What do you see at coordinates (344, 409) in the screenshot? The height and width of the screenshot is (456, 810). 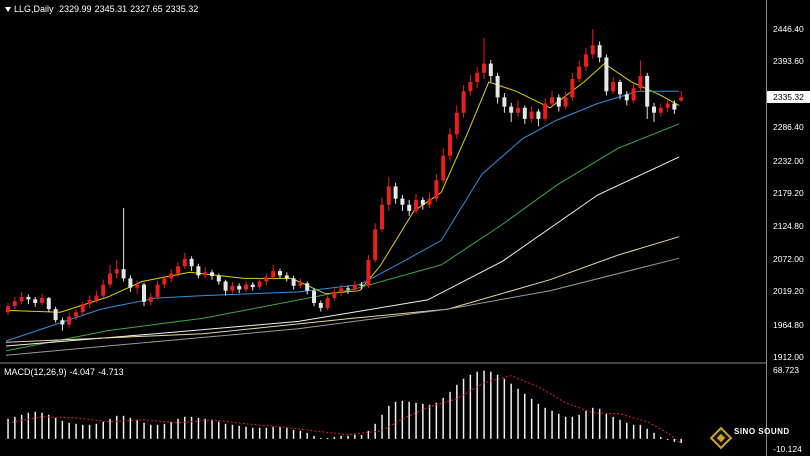 I see `macd-signal-line` at bounding box center [344, 409].